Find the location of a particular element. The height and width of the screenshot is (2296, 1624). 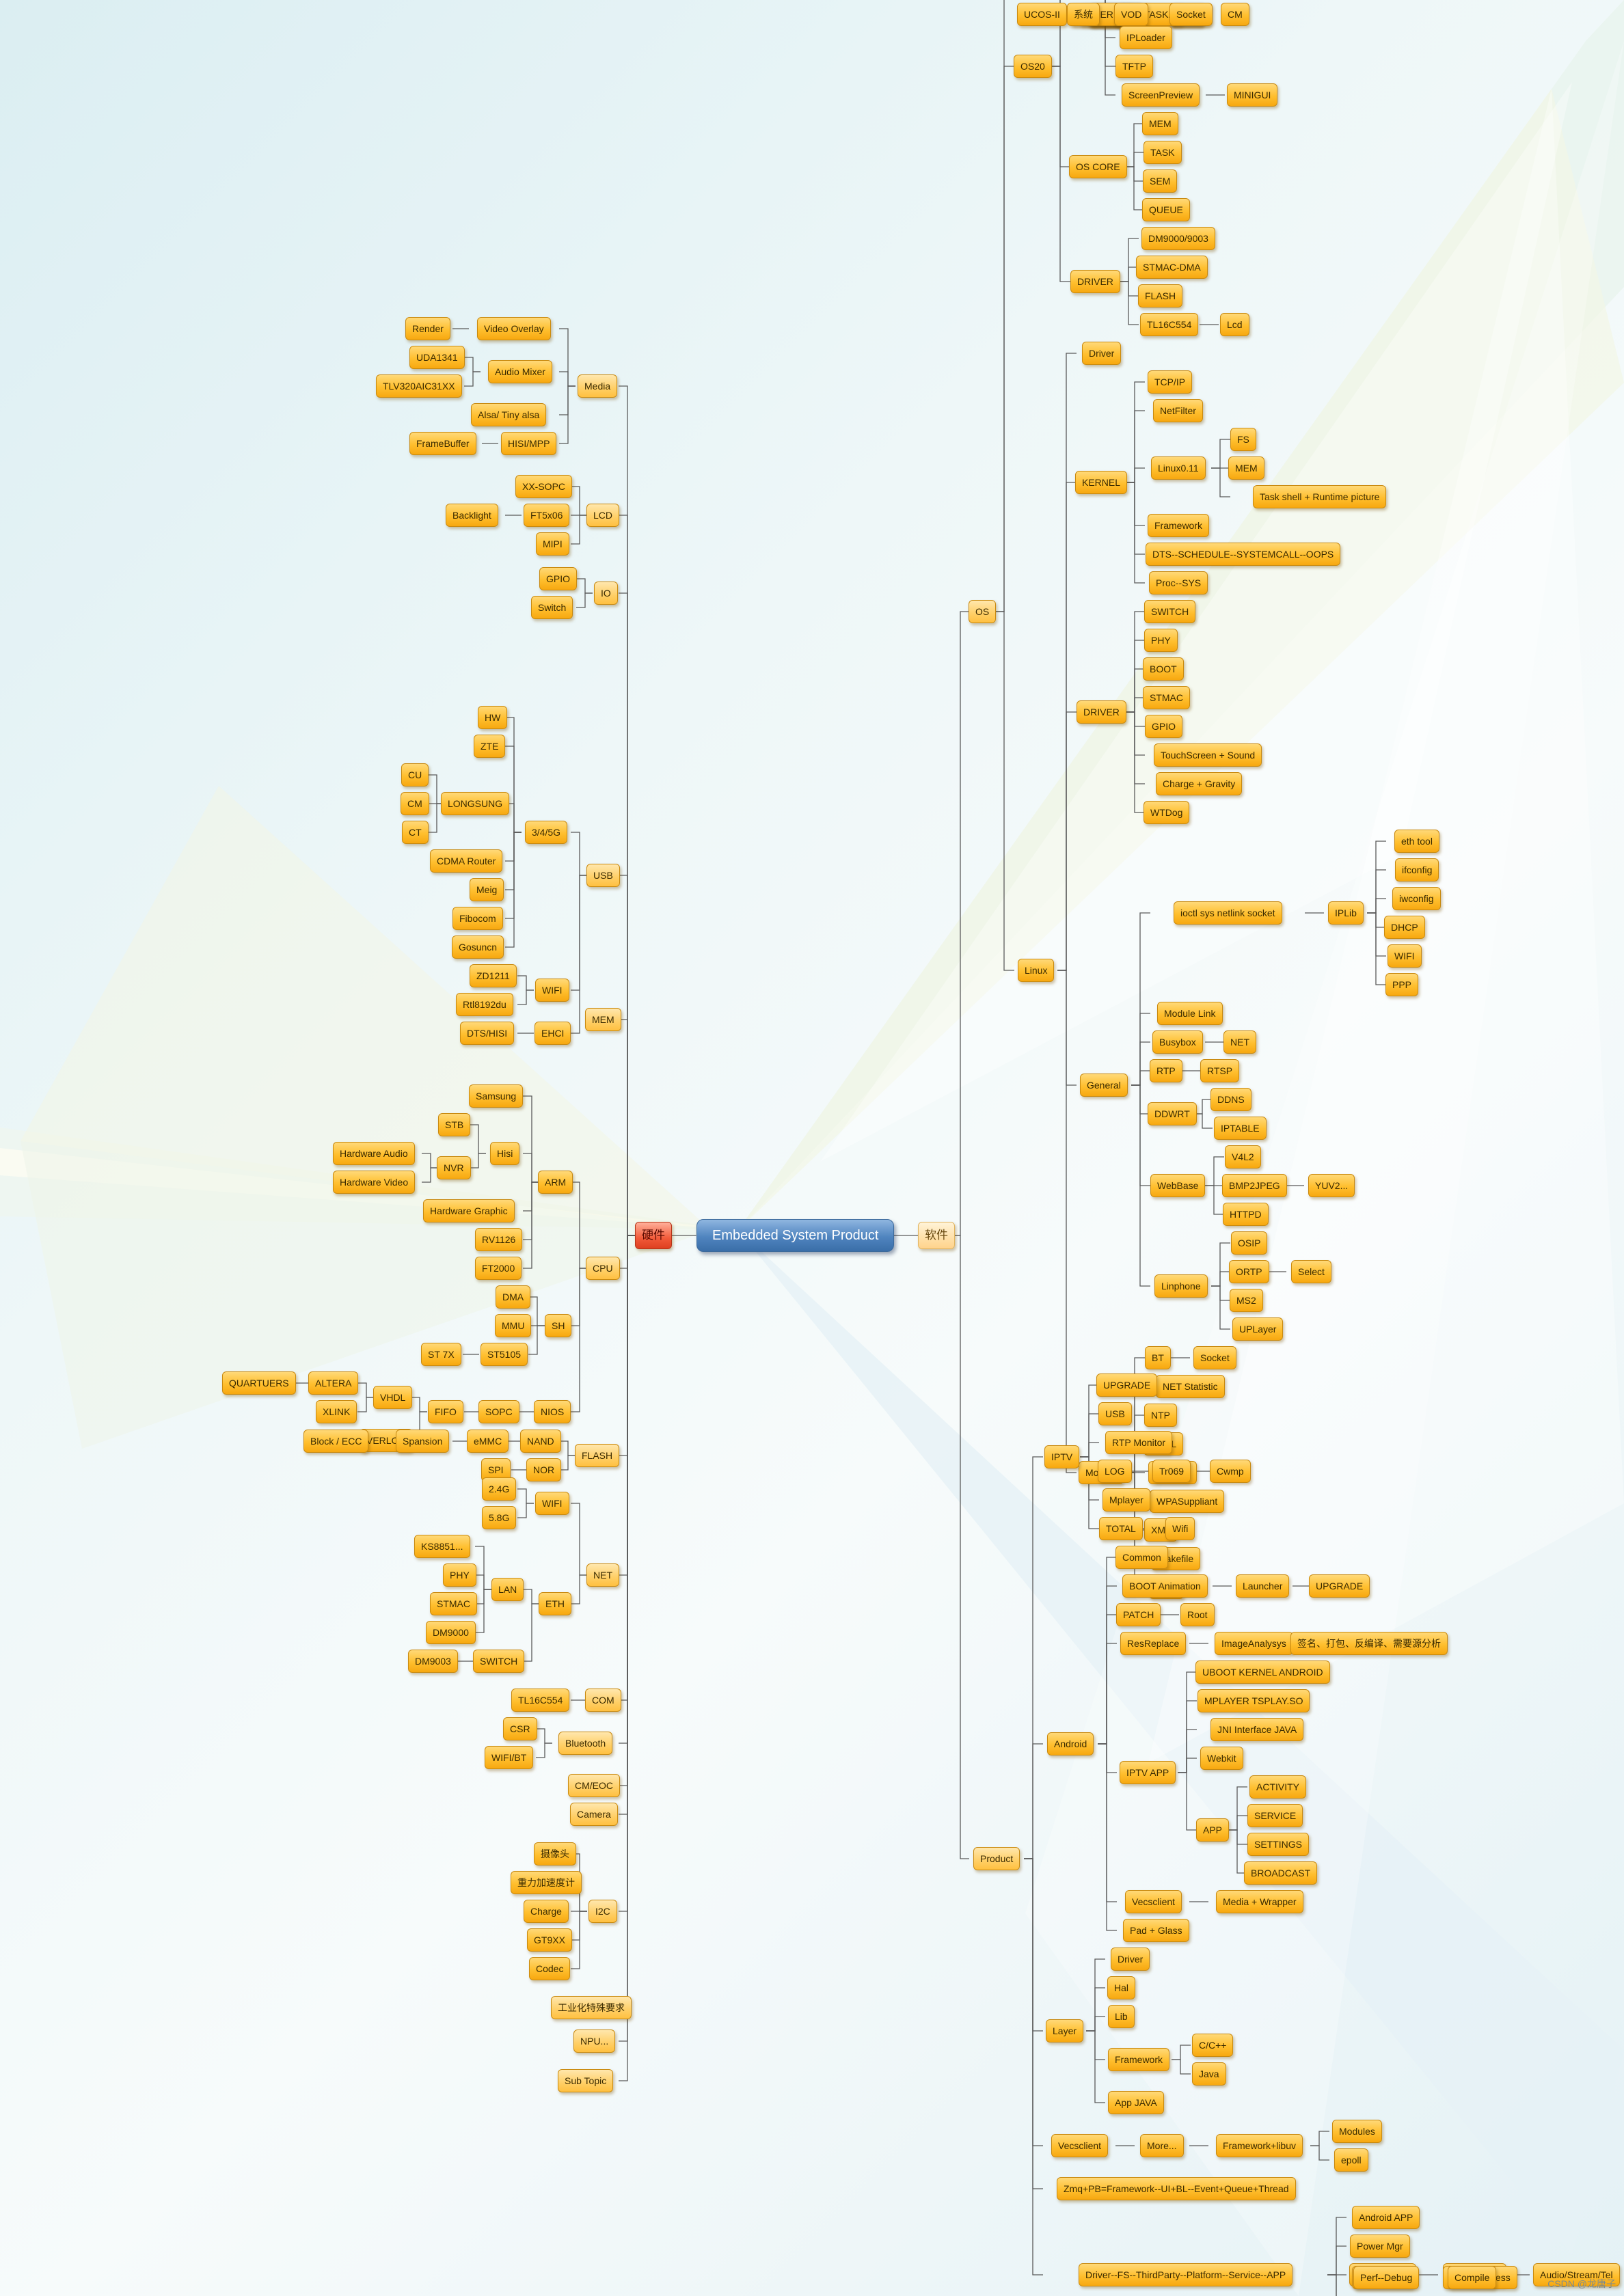

node-block-ecc: Block / ECC is located at coordinates (336, 1441).